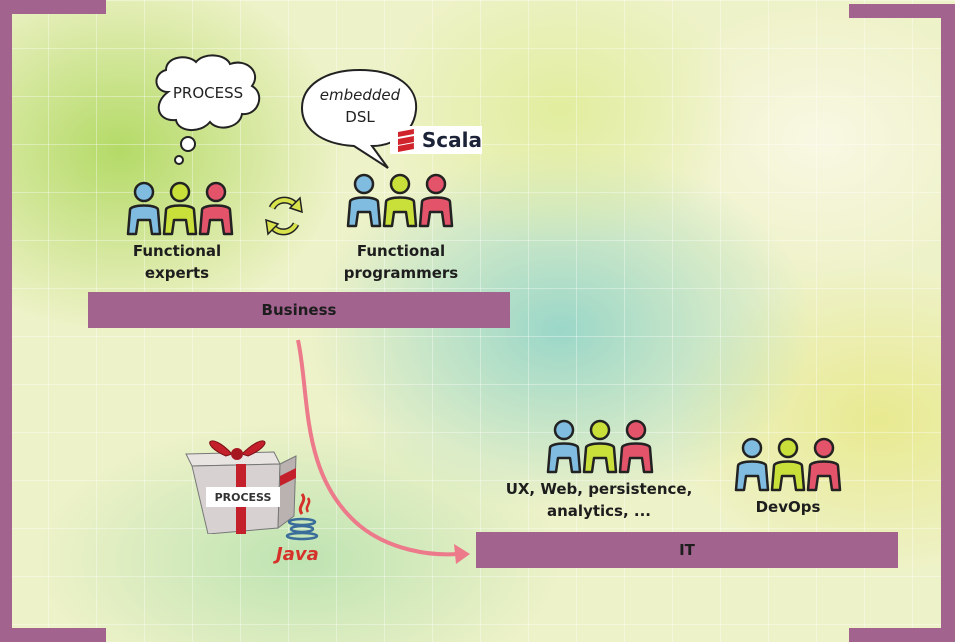 The width and height of the screenshot is (955, 642). Describe the element at coordinates (401, 262) in the screenshot. I see `functional-programmers-label: Functional programmers` at that location.